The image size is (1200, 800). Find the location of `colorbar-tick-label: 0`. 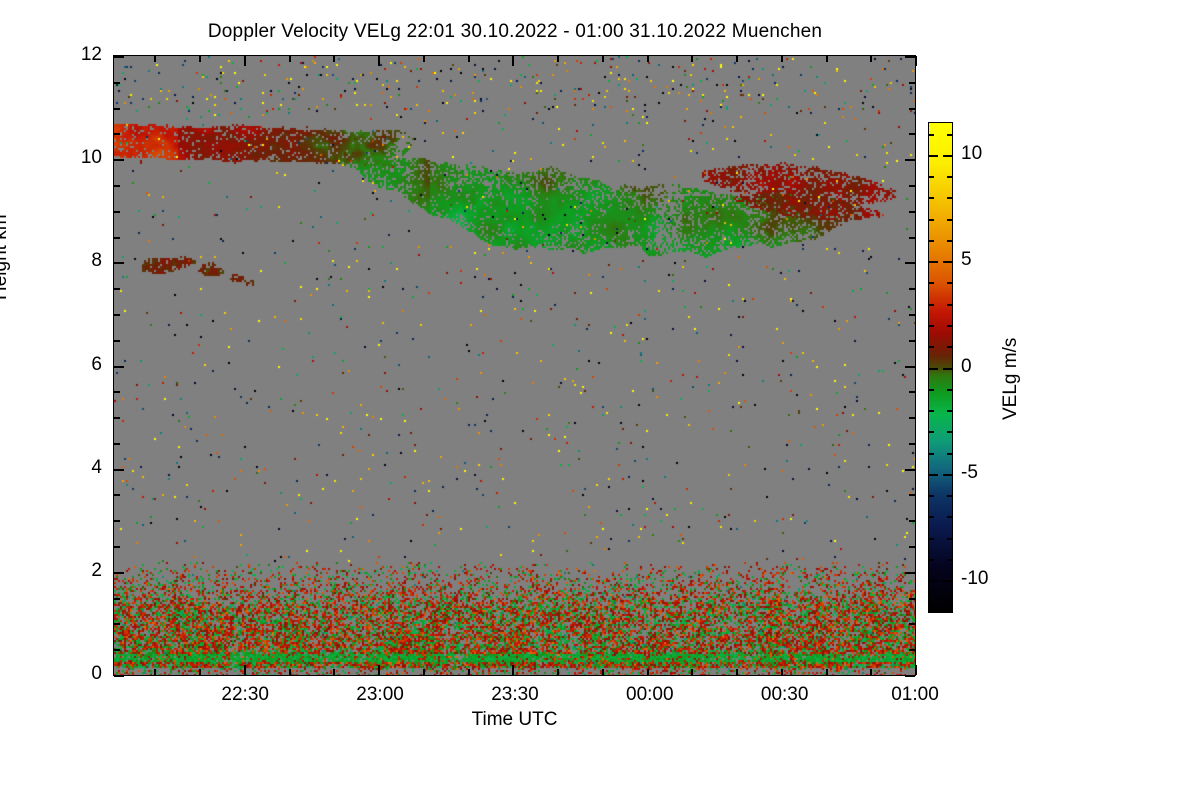

colorbar-tick-label: 0 is located at coordinates (966, 366).